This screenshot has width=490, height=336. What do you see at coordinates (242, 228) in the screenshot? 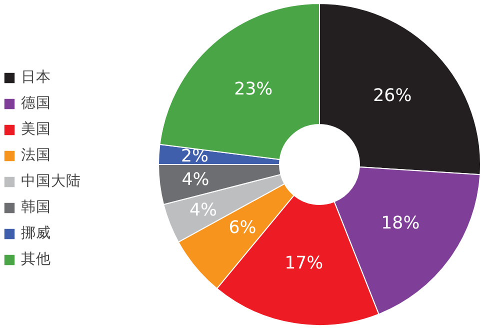
I see `data-label: 6%` at bounding box center [242, 228].